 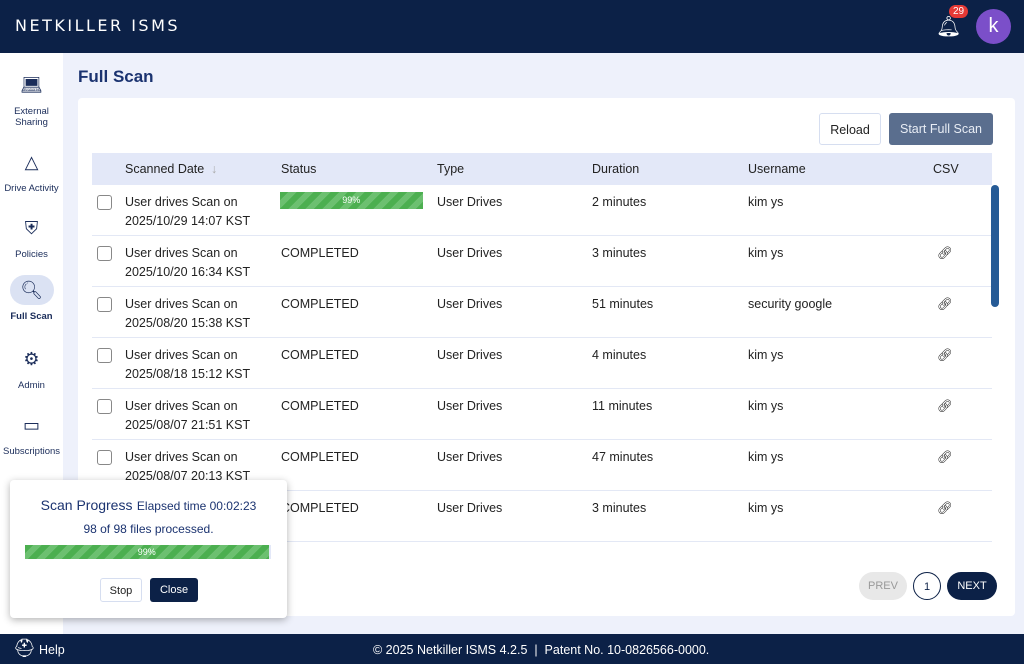 I want to click on reload-button: Reload, so click(x=850, y=129).